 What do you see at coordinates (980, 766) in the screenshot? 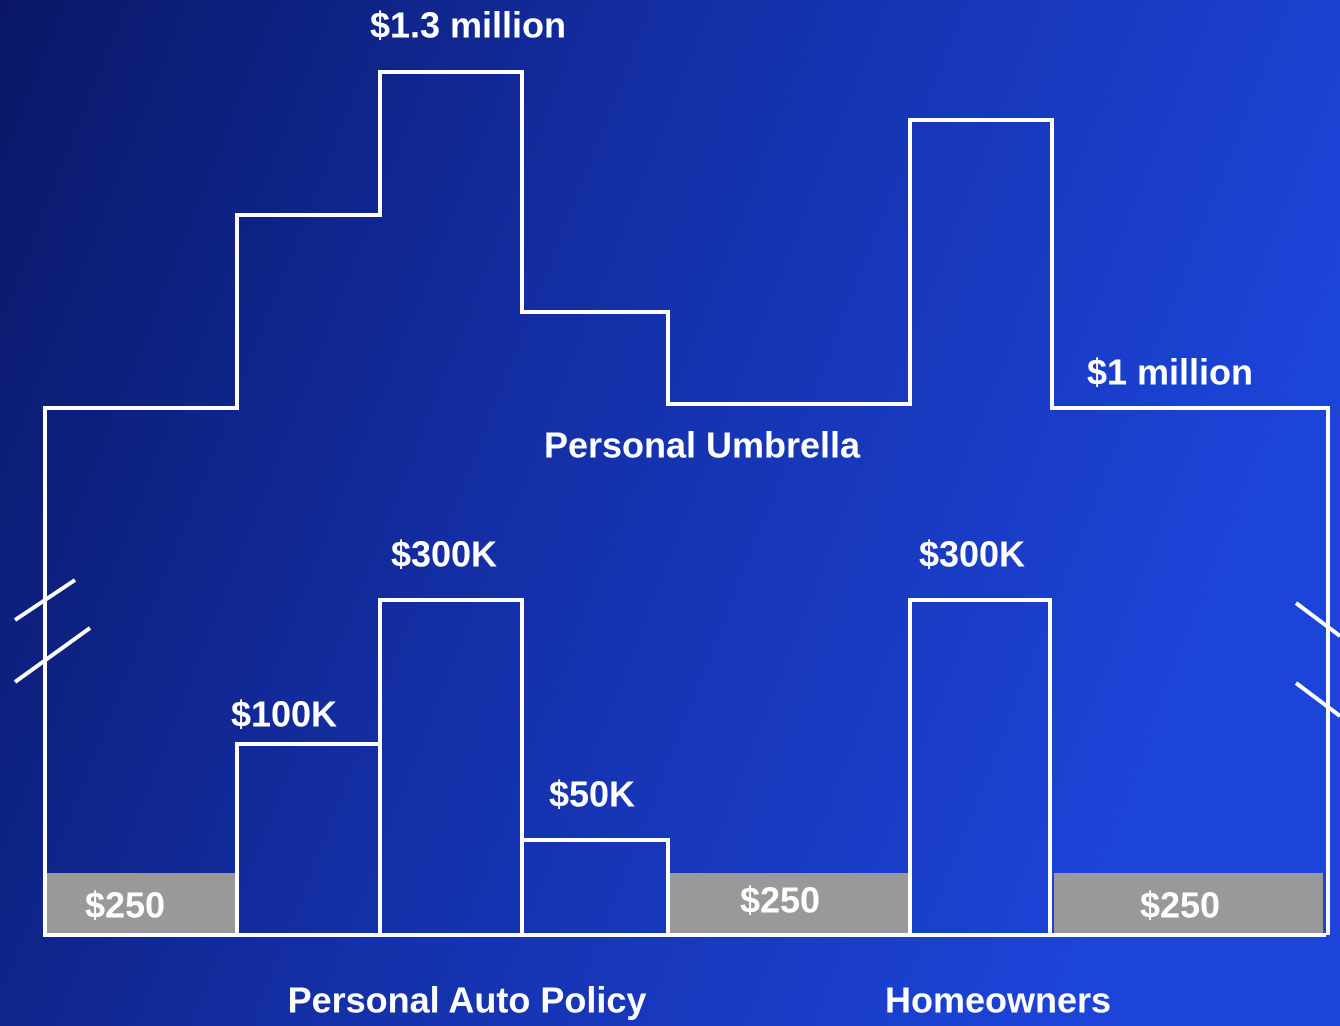
I see `home-bar` at bounding box center [980, 766].